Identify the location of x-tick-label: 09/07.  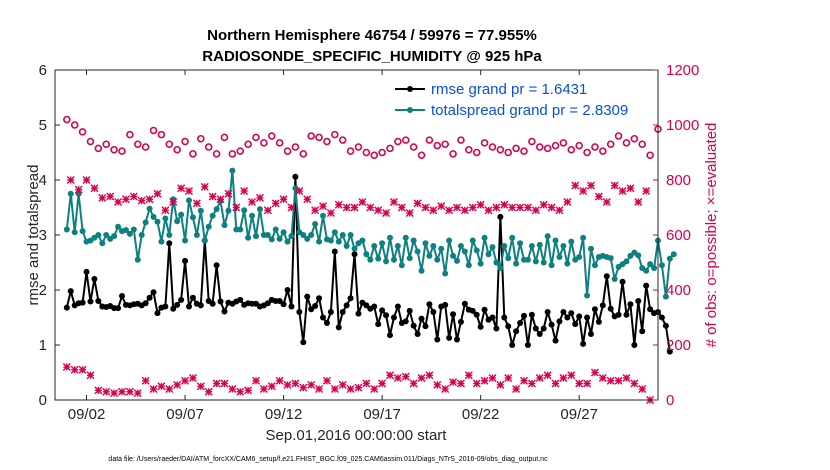
(185, 414).